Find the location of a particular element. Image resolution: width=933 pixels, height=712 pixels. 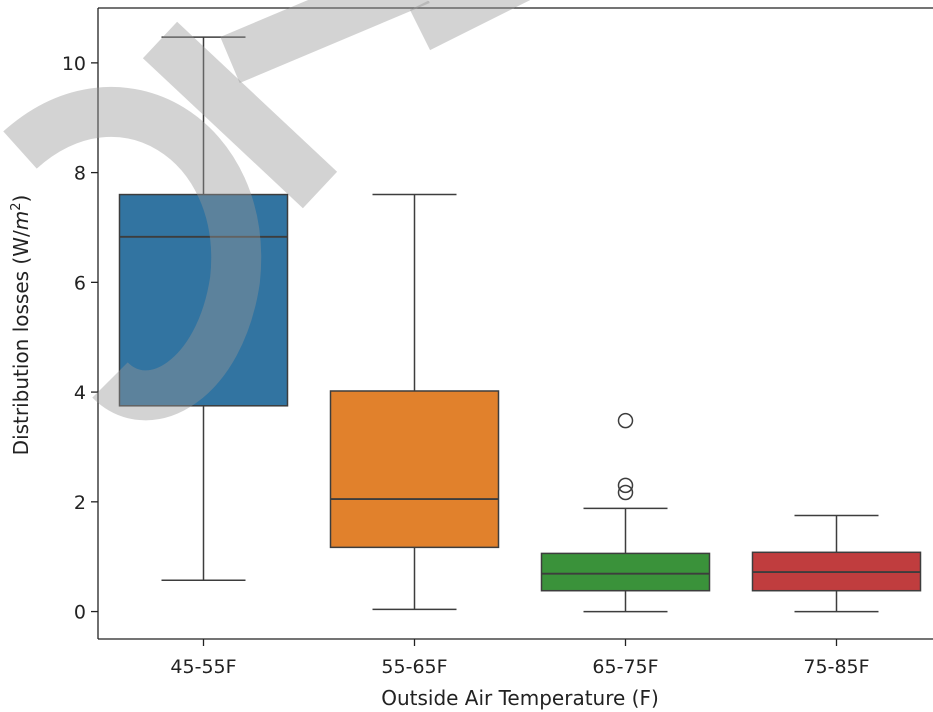

y-axis-title-unit-exp: 2 is located at coordinates (16, 206).